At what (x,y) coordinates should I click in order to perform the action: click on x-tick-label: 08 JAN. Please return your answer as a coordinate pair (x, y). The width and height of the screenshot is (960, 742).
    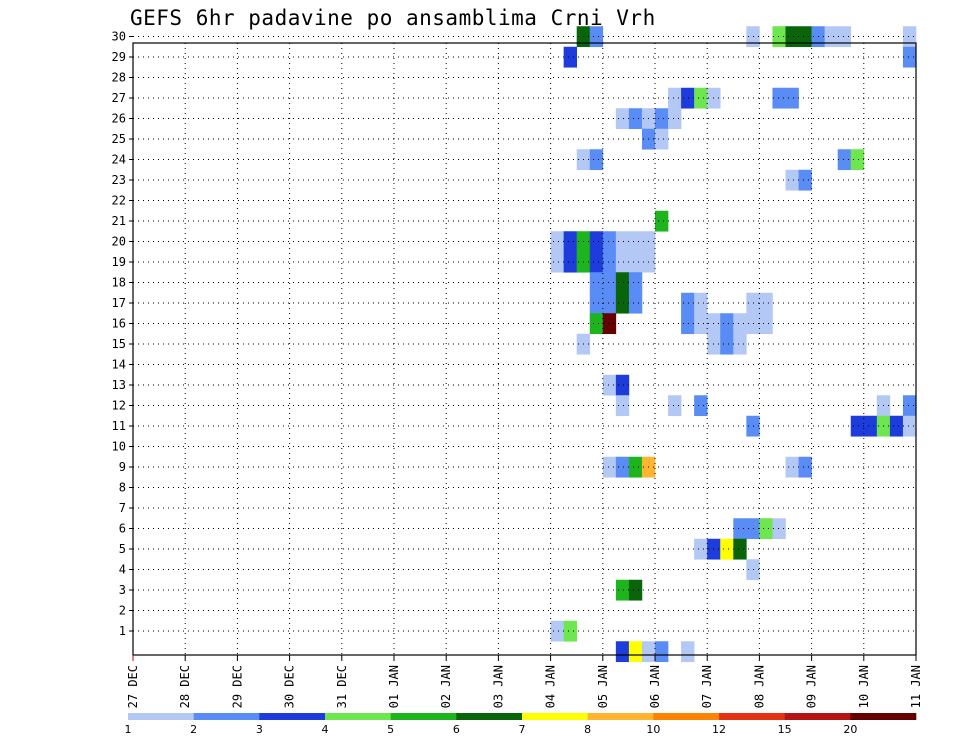
    Looking at the image, I should click on (759, 686).